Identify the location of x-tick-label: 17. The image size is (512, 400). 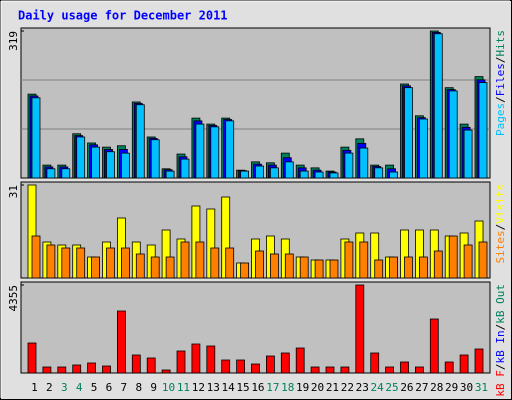
(272, 387).